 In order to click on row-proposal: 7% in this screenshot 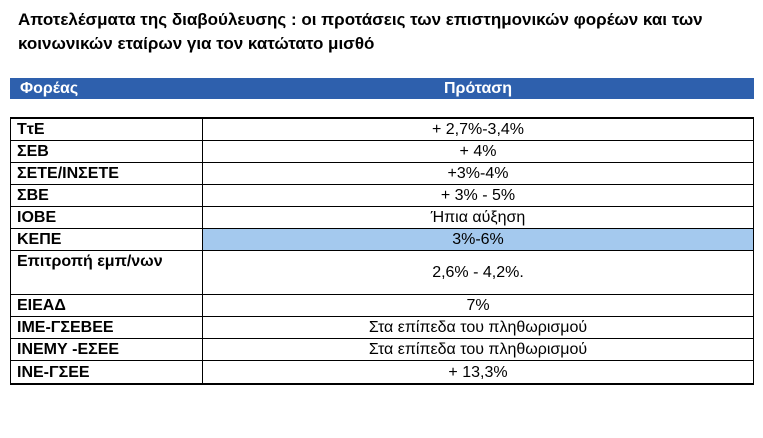, I will do `click(478, 305)`.